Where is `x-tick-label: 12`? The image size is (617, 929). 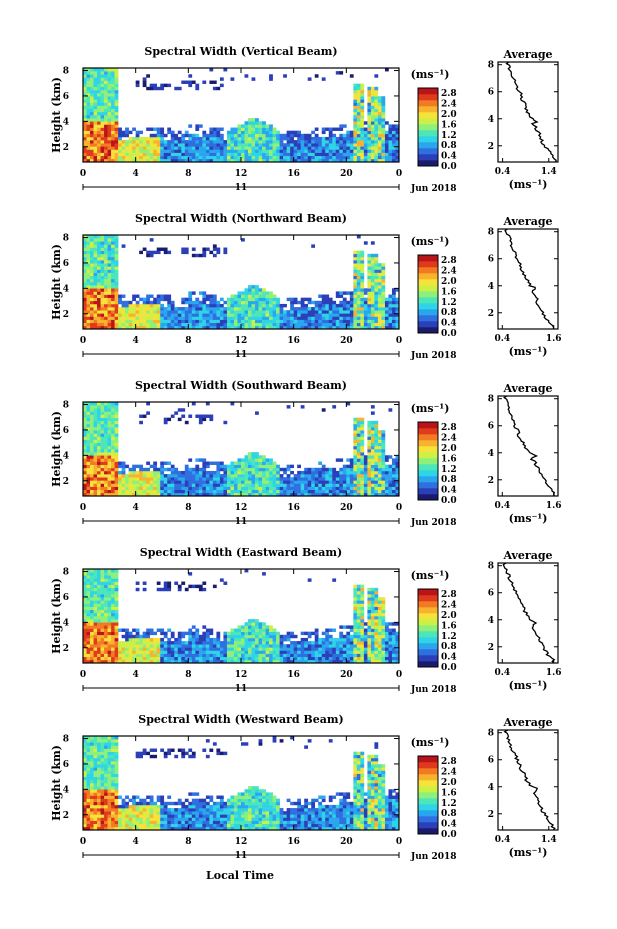 x-tick-label: 12 is located at coordinates (241, 508).